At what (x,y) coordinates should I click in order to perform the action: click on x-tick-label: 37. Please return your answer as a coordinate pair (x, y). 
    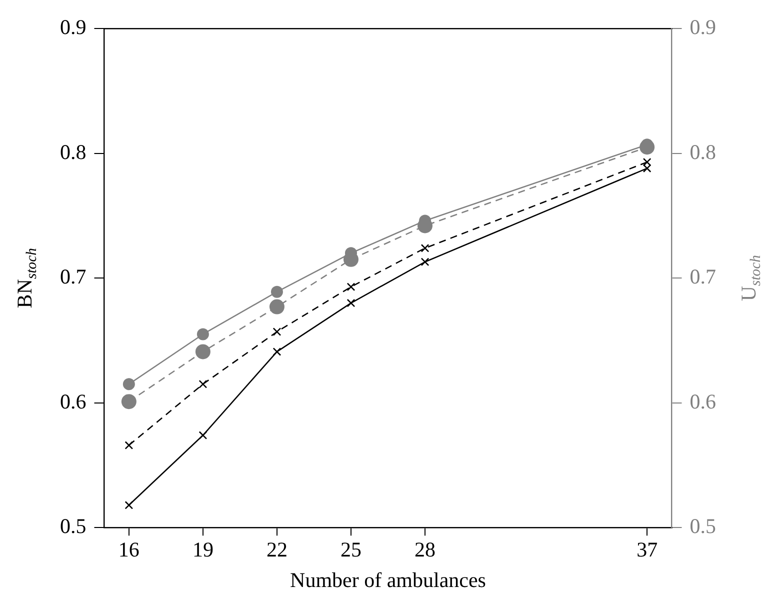
    Looking at the image, I should click on (647, 550).